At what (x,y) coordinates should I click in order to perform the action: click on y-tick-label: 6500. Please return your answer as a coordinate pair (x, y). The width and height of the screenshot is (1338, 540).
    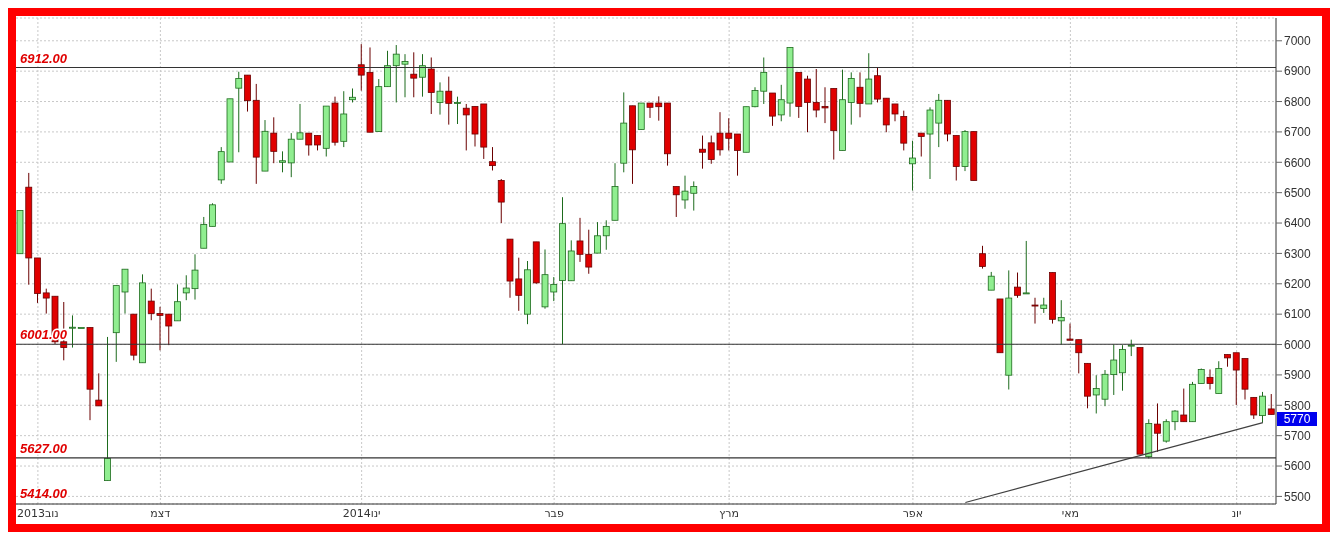
    Looking at the image, I should click on (1298, 192).